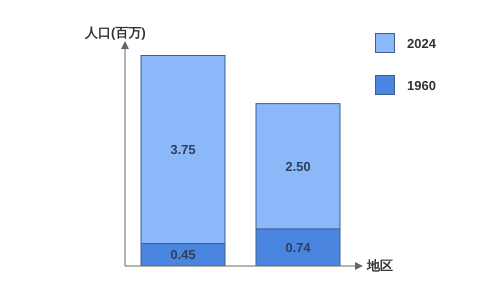 This screenshot has height=281, width=500. What do you see at coordinates (183, 254) in the screenshot?
I see `data-label: 0.45` at bounding box center [183, 254].